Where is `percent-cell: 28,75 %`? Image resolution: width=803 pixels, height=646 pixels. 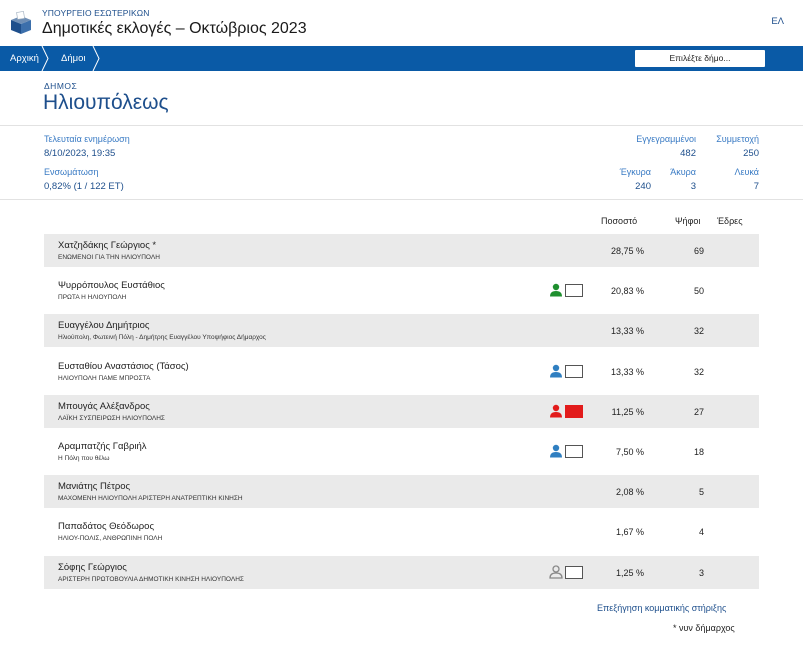
percent-cell: 28,75 % is located at coordinates (627, 251).